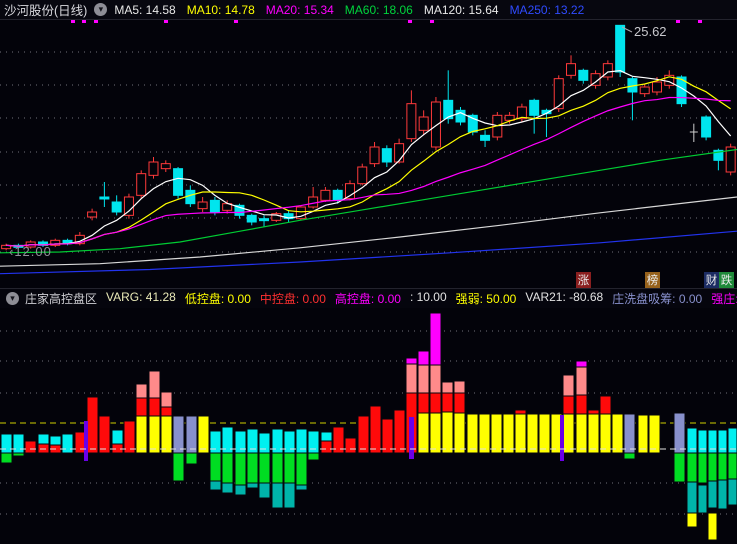 This screenshot has height=544, width=737. What do you see at coordinates (61, 299) in the screenshot?
I see `indicator-title: 庄家高控盘区` at bounding box center [61, 299].